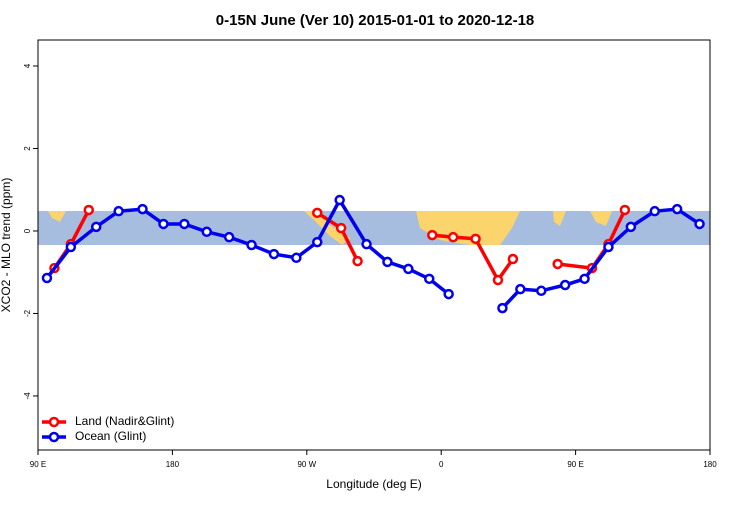 The image size is (750, 505). What do you see at coordinates (27, 313) in the screenshot?
I see `y-tick-label: -2` at bounding box center [27, 313].